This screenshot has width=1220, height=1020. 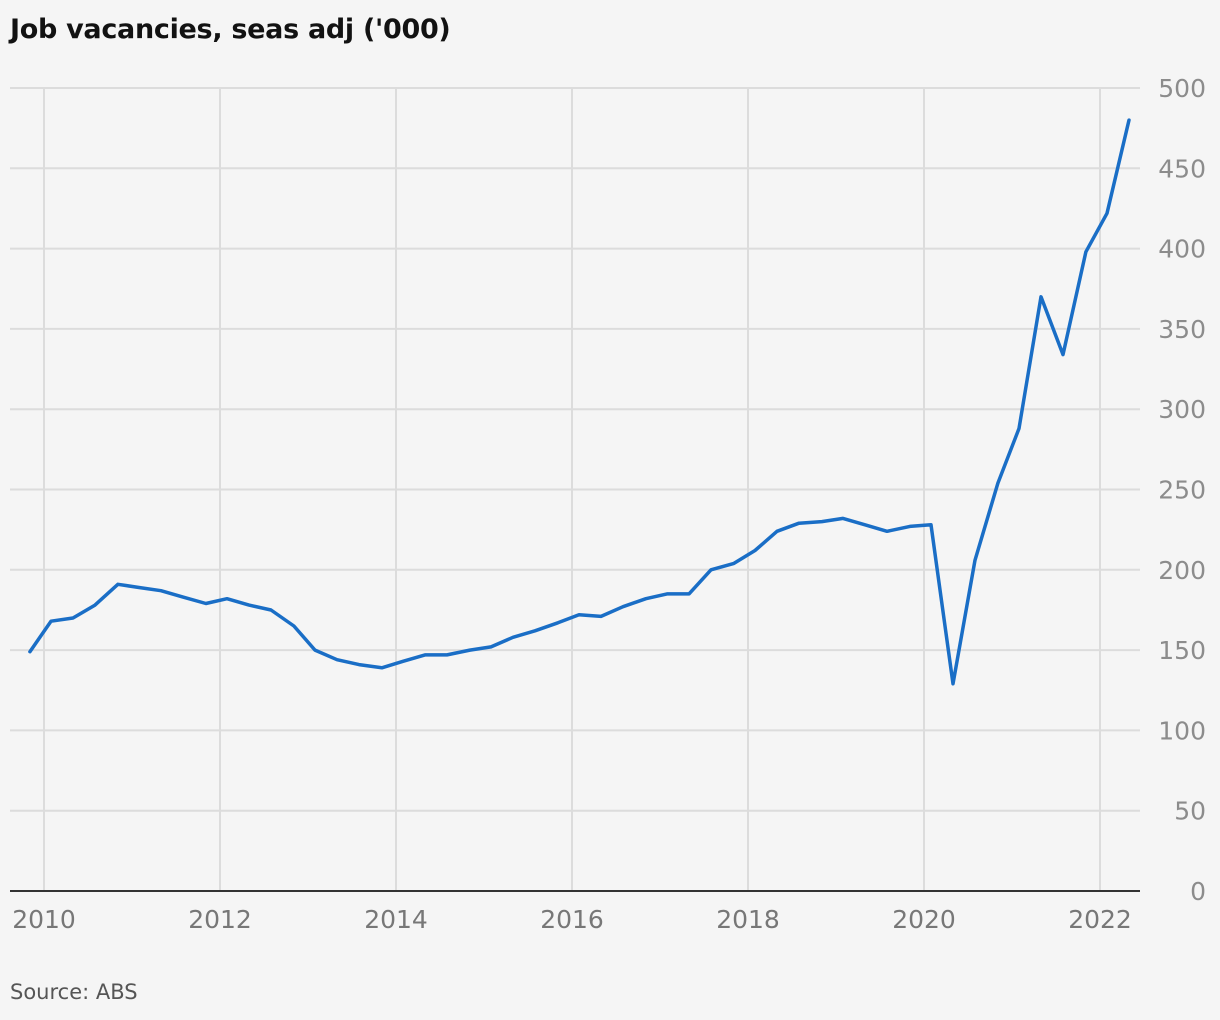 I want to click on y-tick-label: 50, so click(x=1190, y=811).